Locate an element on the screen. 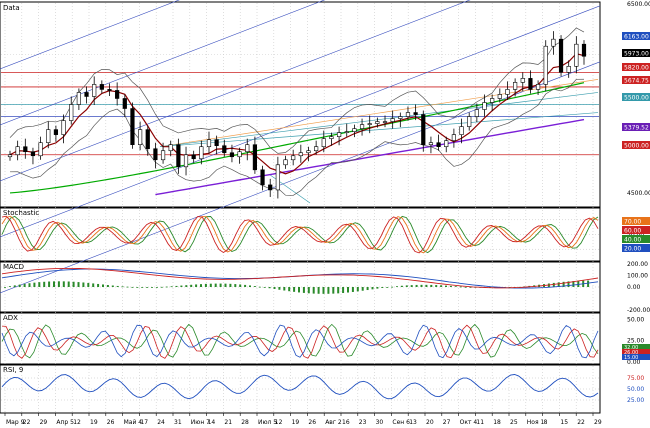  fan-line is located at coordinates (379, 120).